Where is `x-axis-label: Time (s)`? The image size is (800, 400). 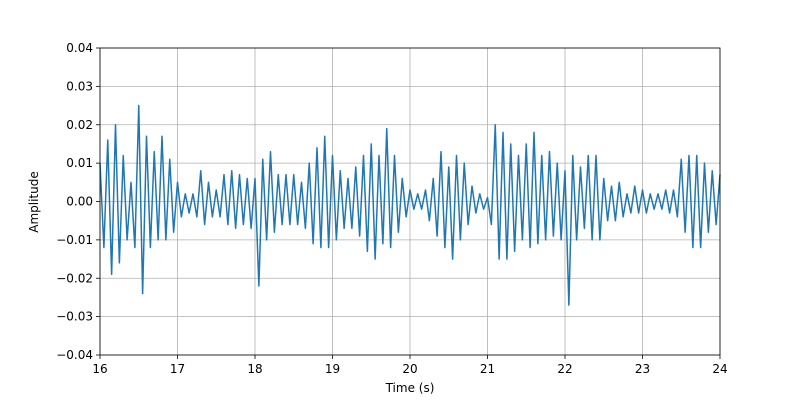
x-axis-label: Time (s) is located at coordinates (410, 388).